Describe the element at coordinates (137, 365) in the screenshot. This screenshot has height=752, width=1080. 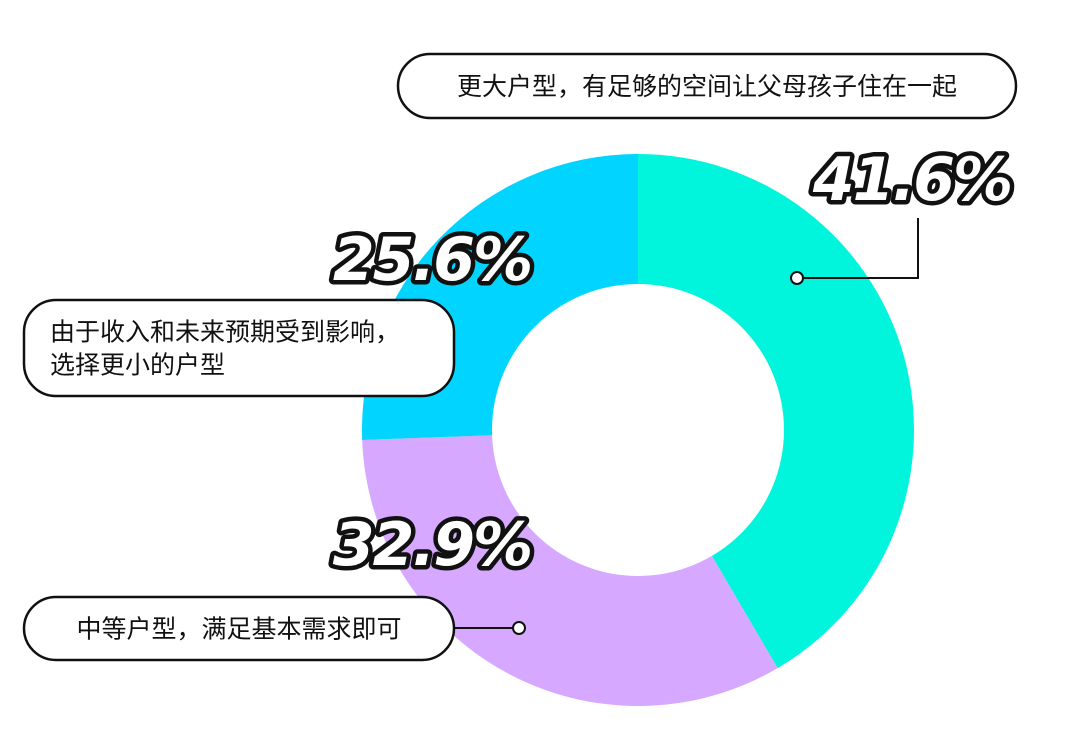
I see `category-label-2-line-1: 选择更小的户型` at that location.